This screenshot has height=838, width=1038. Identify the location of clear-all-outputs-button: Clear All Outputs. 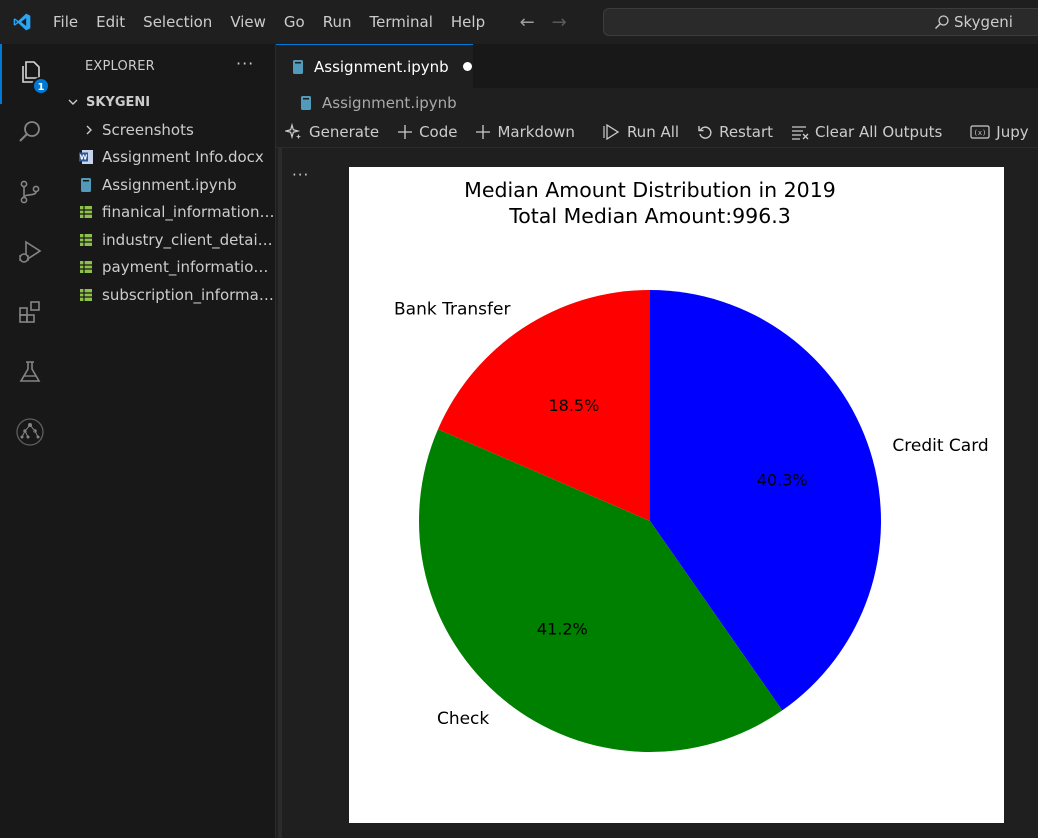
(866, 132).